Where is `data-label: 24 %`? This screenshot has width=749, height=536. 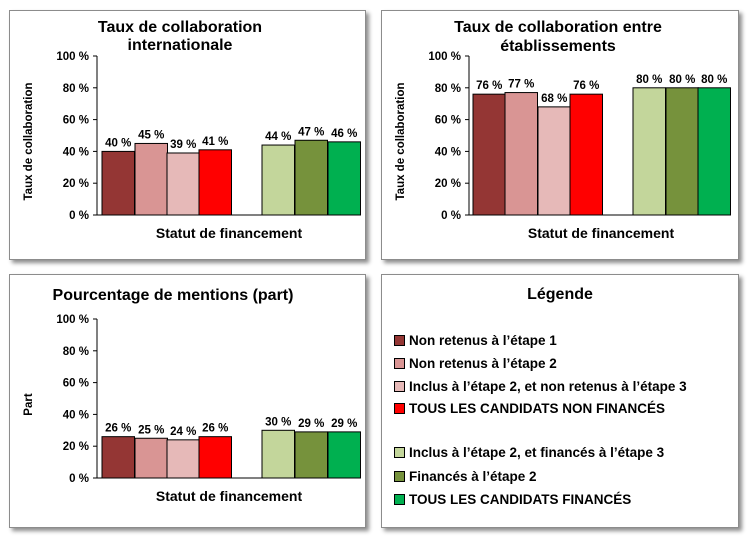
data-label: 24 % is located at coordinates (183, 432).